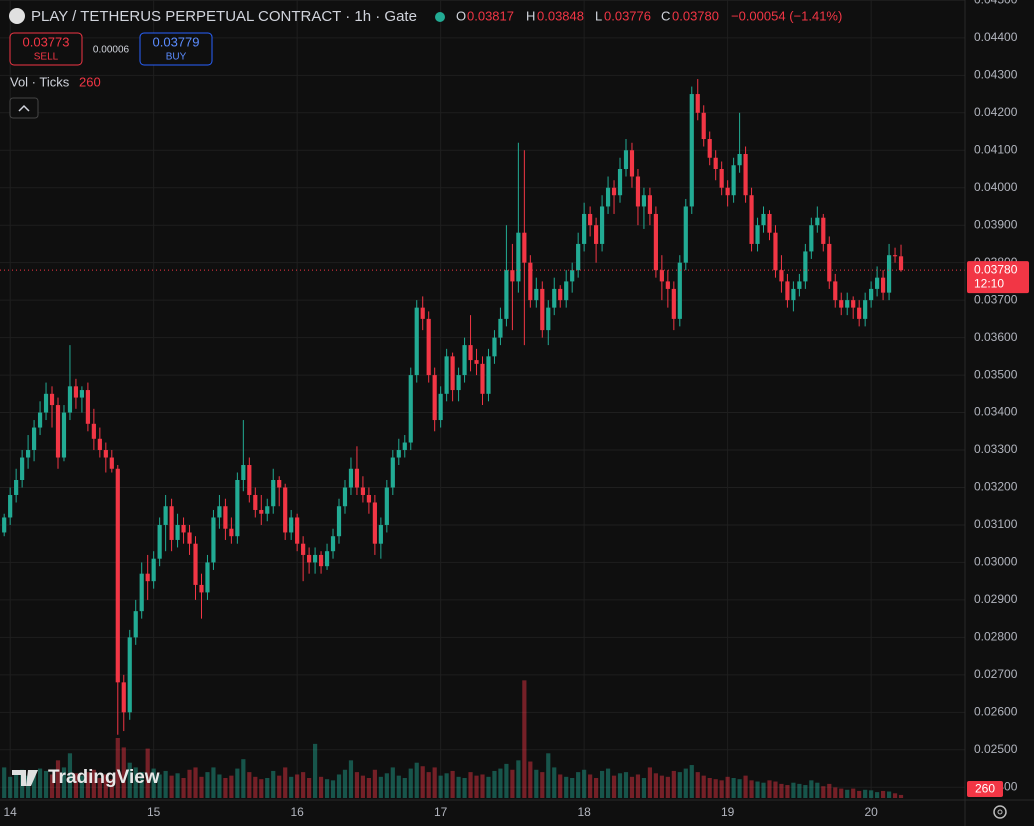  I want to click on sell-price: 0.03773, so click(46, 41).